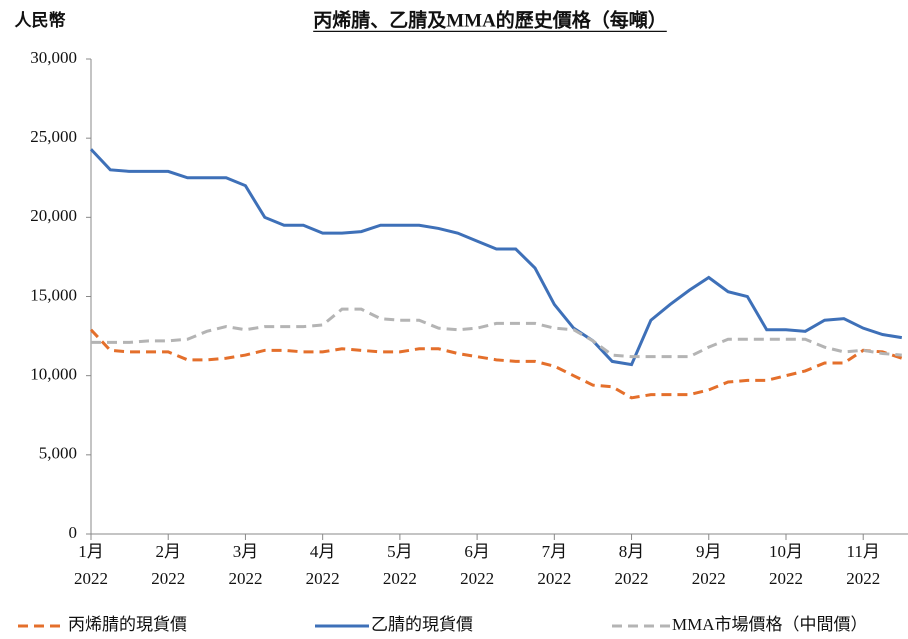  Describe the element at coordinates (709, 551) in the screenshot. I see `x-tick-label: 9月` at that location.